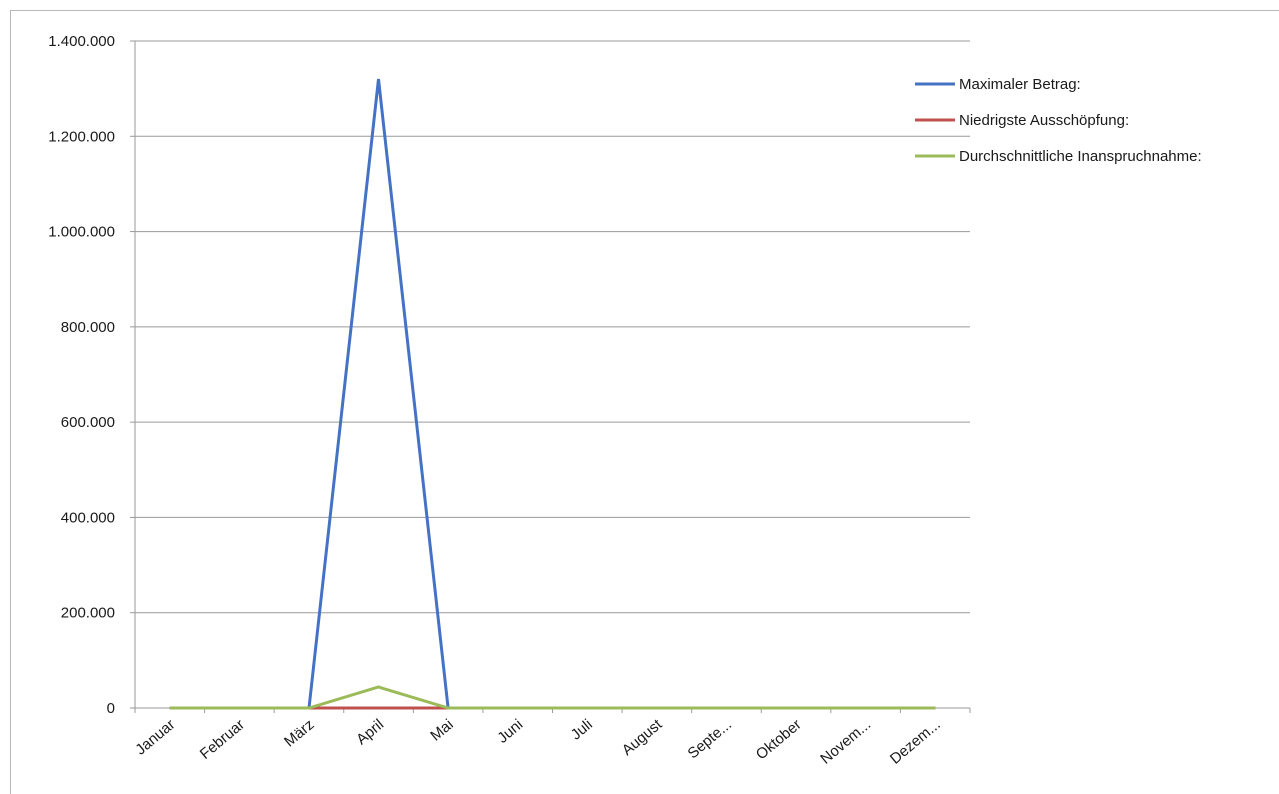 The width and height of the screenshot is (1279, 794). Describe the element at coordinates (155, 737) in the screenshot. I see `x-tick-label: Januar` at that location.